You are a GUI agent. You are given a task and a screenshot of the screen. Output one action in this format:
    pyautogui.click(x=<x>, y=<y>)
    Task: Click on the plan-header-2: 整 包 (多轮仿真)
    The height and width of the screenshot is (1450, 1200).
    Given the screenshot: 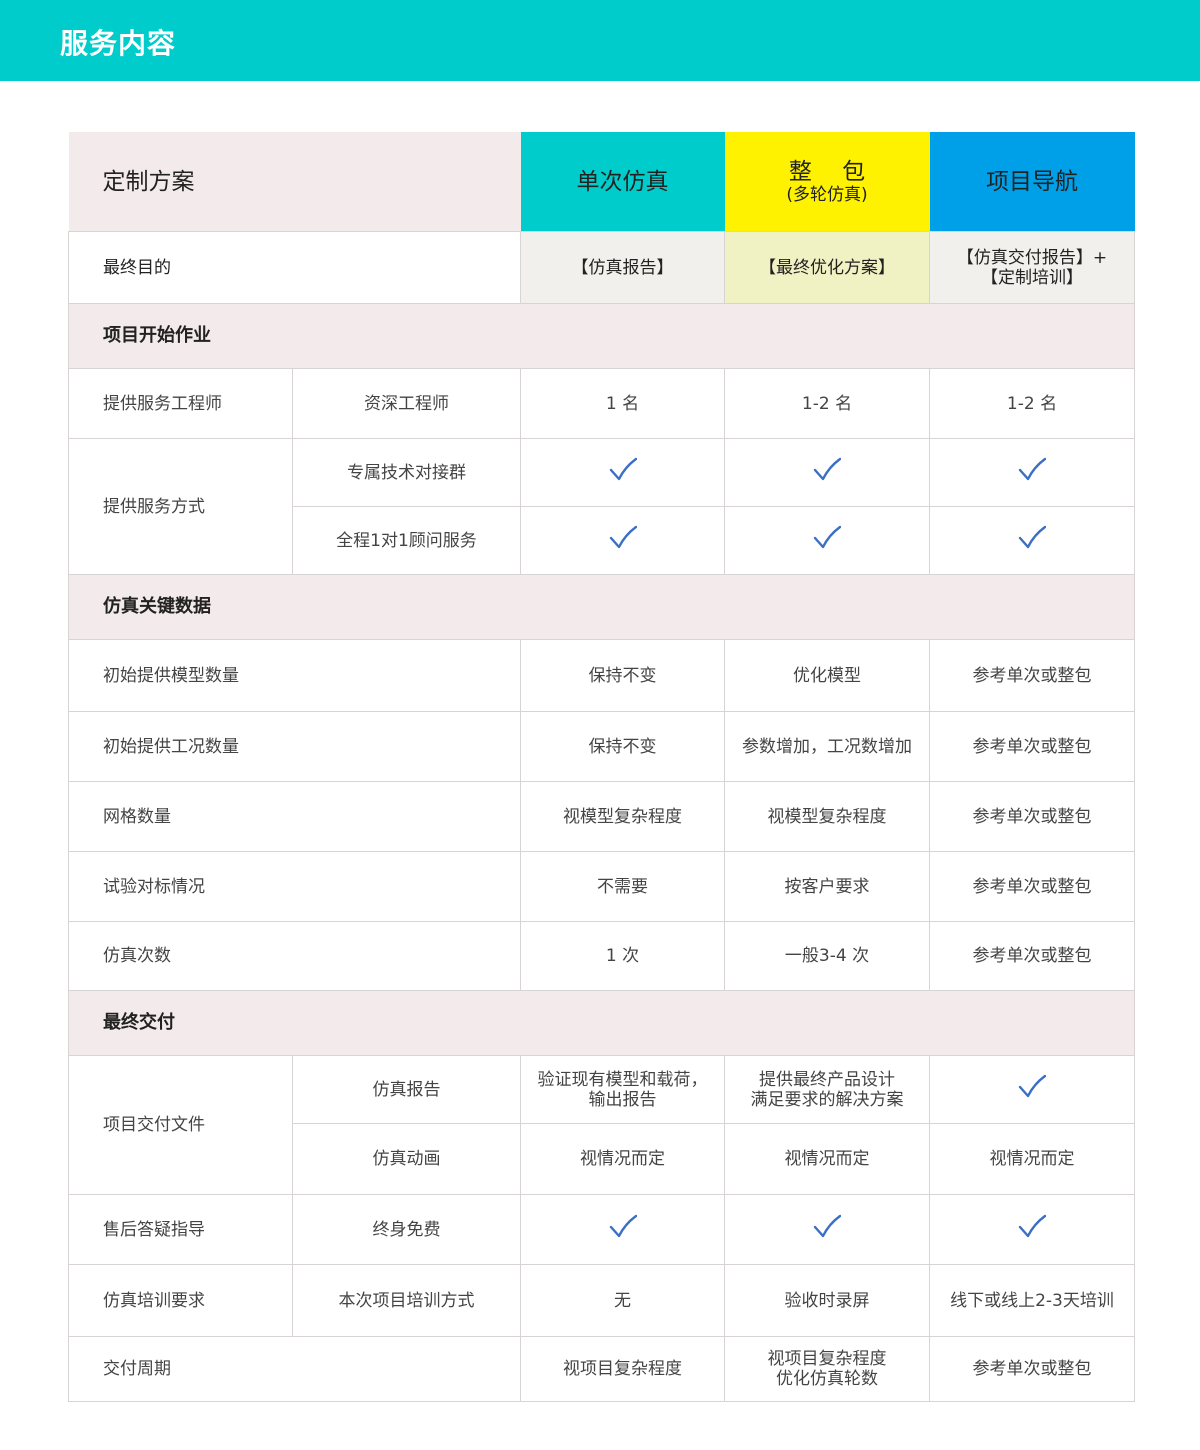 What is the action you would take?
    pyautogui.click(x=827, y=182)
    